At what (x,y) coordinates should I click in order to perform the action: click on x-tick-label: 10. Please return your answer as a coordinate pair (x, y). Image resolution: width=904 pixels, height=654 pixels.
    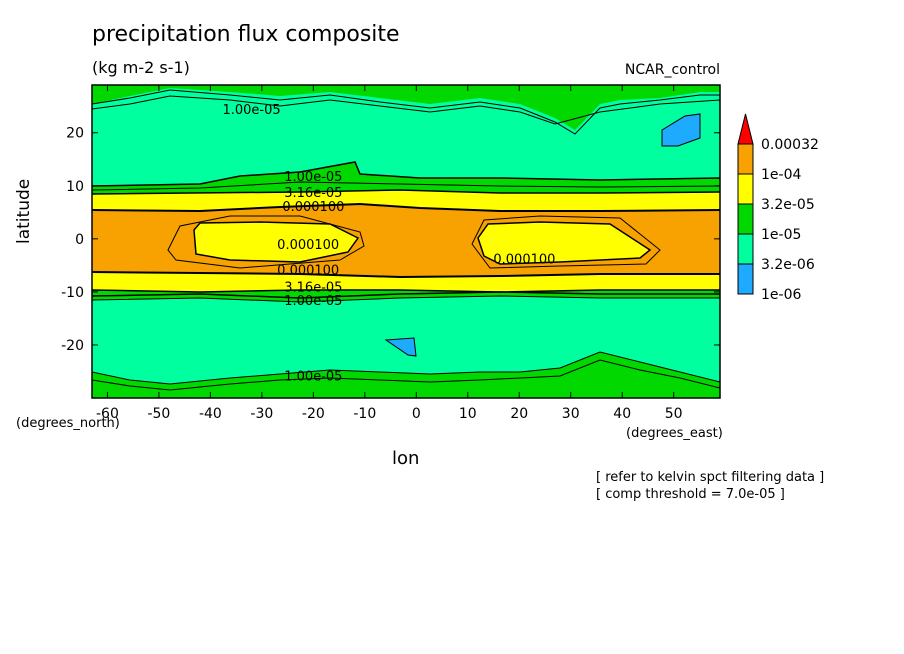
    Looking at the image, I should click on (468, 414).